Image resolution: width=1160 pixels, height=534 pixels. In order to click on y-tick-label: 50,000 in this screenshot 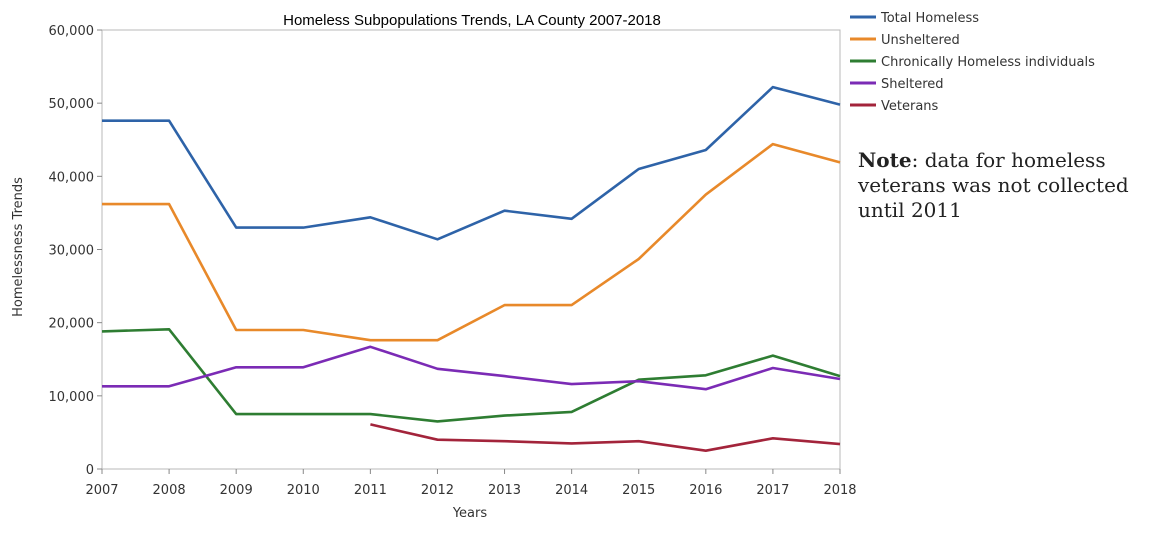, I will do `click(72, 104)`.